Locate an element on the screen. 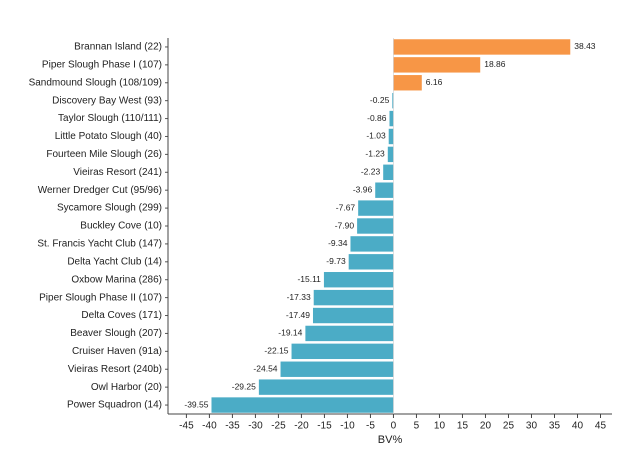 Image resolution: width=640 pixels, height=458 pixels. x-tick-label: -30 is located at coordinates (255, 426).